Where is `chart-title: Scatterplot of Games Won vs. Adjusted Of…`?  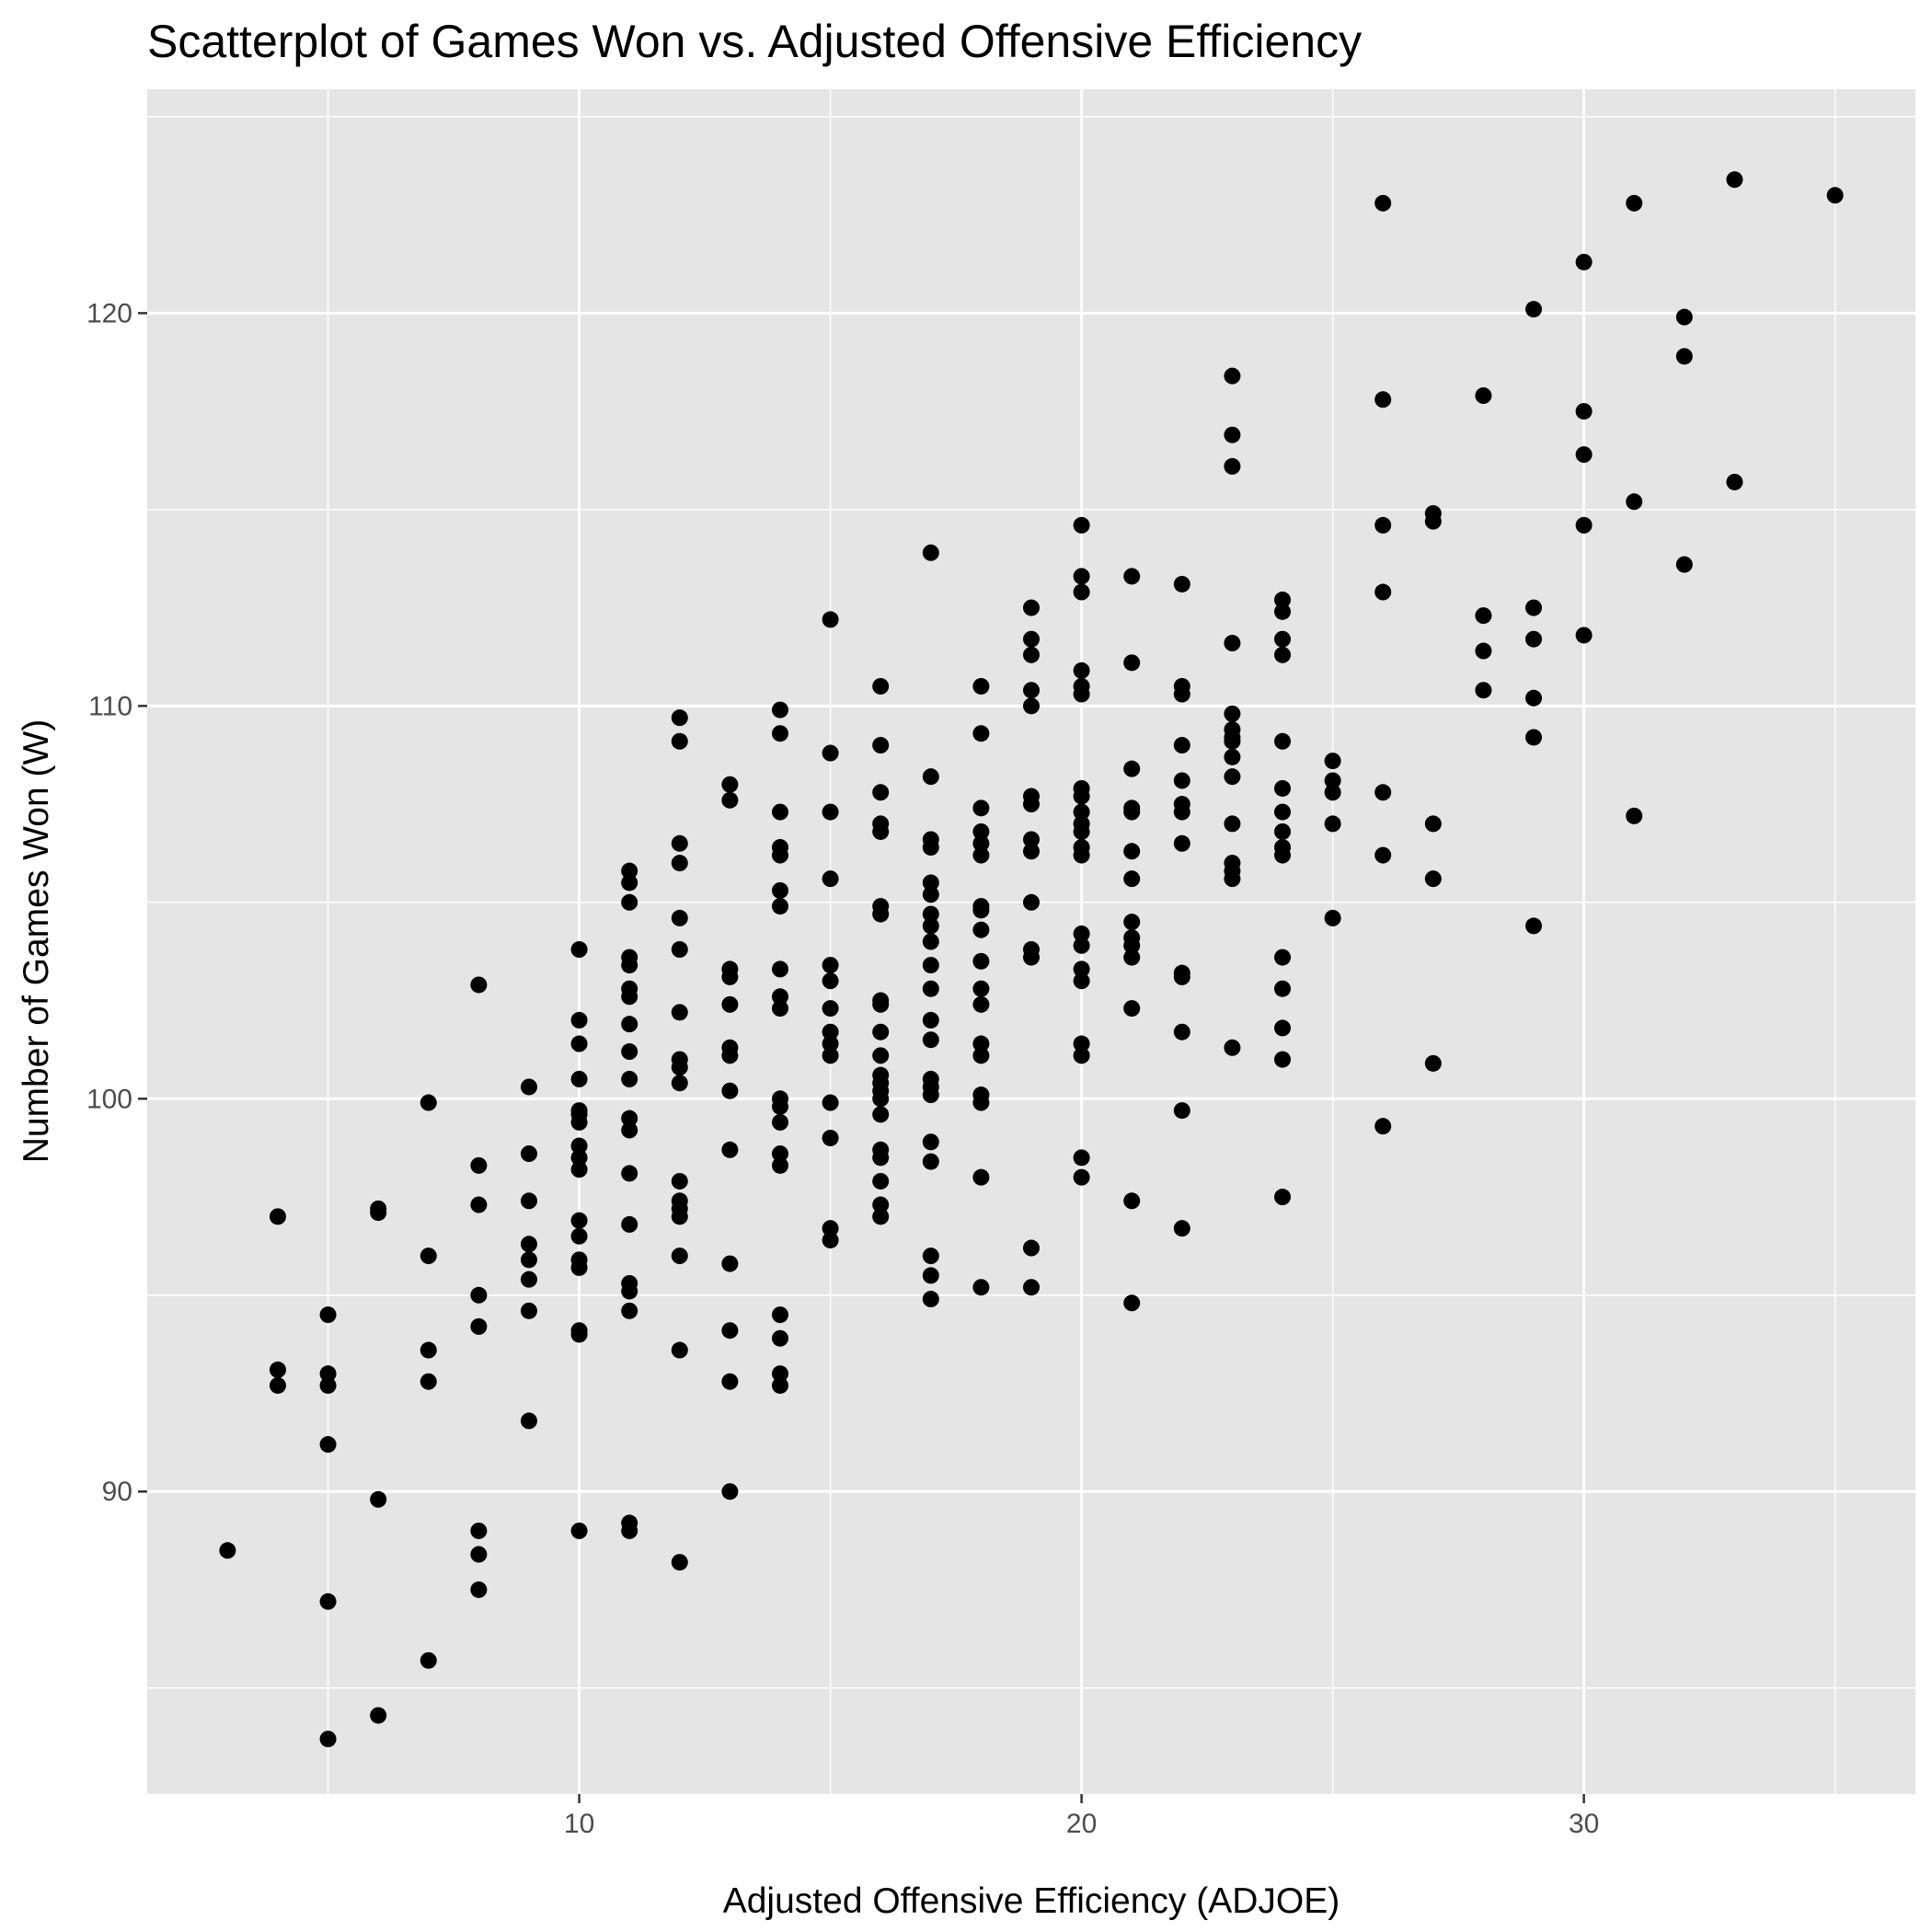 chart-title: Scatterplot of Games Won vs. Adjusted Of… is located at coordinates (754, 41).